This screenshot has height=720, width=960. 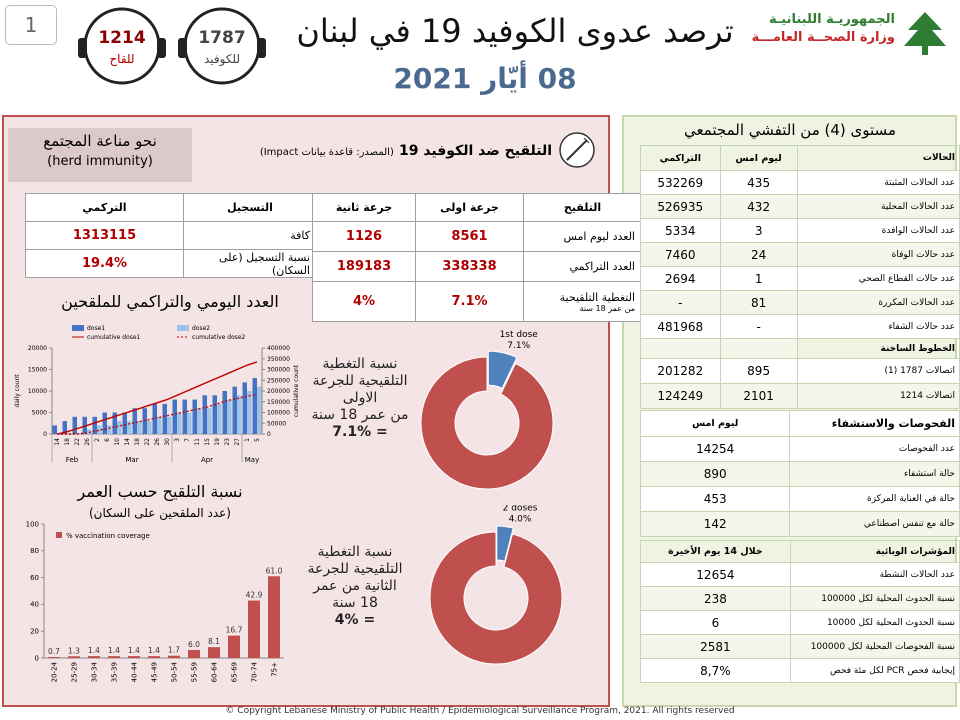 What do you see at coordinates (878, 396) in the screenshot?
I see `label-cell: اتصالات 1214` at bounding box center [878, 396].